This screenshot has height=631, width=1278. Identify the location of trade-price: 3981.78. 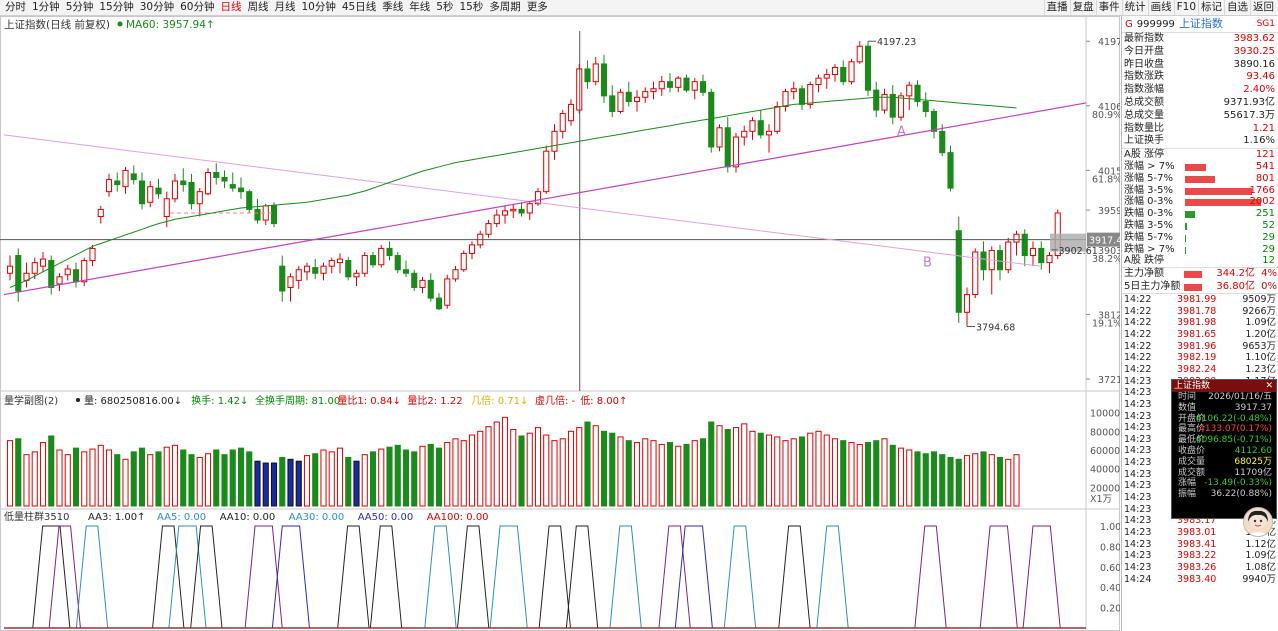
(1197, 311).